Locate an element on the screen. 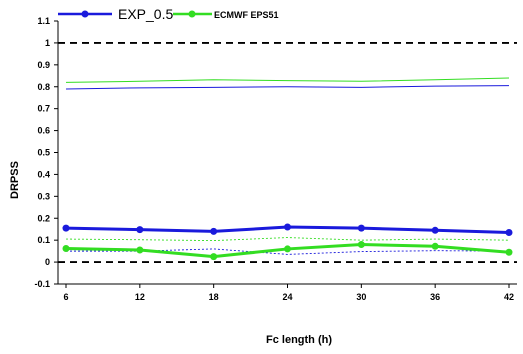 This screenshot has width=523, height=354. y-tick-label: 0.1 is located at coordinates (43, 240).